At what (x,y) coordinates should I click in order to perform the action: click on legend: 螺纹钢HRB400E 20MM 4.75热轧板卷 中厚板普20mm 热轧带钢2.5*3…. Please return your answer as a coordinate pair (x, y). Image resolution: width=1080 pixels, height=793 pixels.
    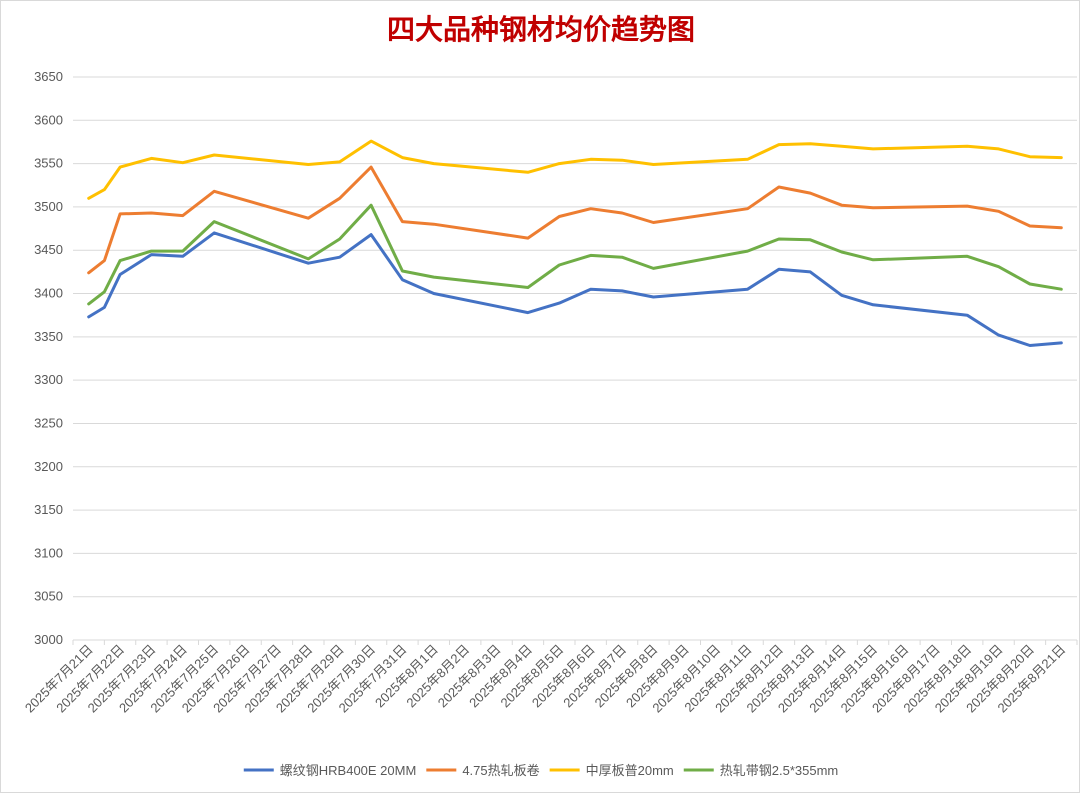
    Looking at the image, I should click on (540, 770).